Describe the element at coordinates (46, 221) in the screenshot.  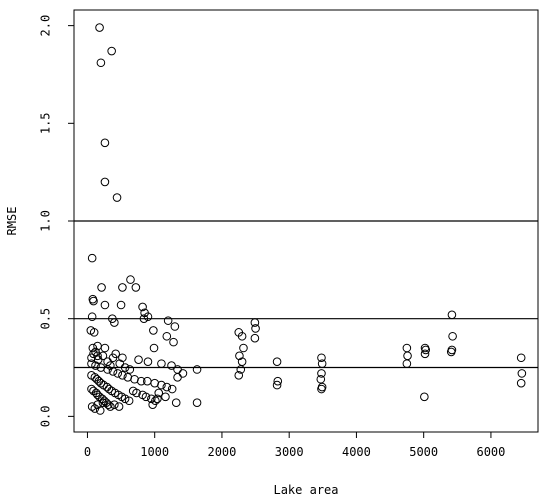
I see `y-tick-label: 1.0` at that location.